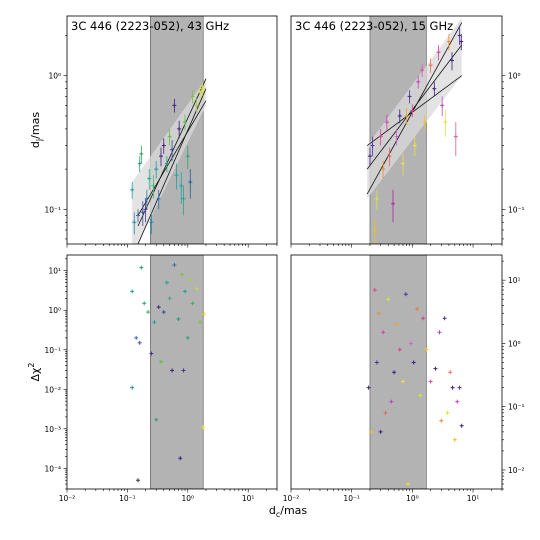  What do you see at coordinates (127, 498) in the screenshot?
I see `x-tick-label: 10⁻¹` at bounding box center [127, 498].